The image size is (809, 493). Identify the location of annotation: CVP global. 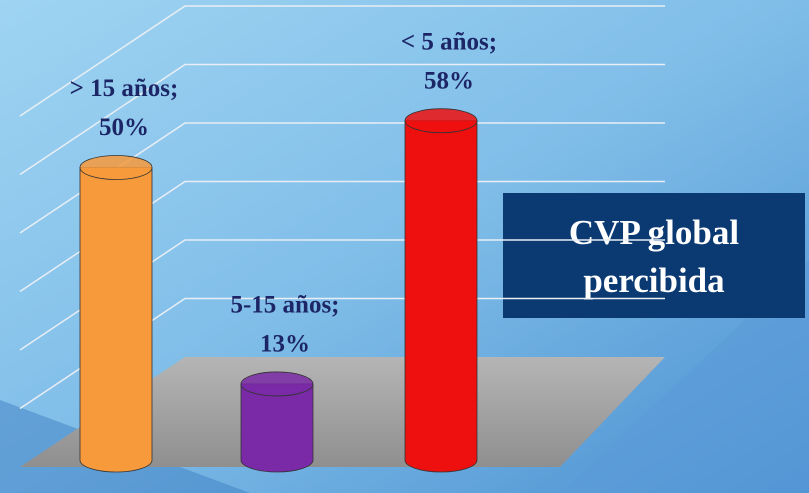
(654, 232).